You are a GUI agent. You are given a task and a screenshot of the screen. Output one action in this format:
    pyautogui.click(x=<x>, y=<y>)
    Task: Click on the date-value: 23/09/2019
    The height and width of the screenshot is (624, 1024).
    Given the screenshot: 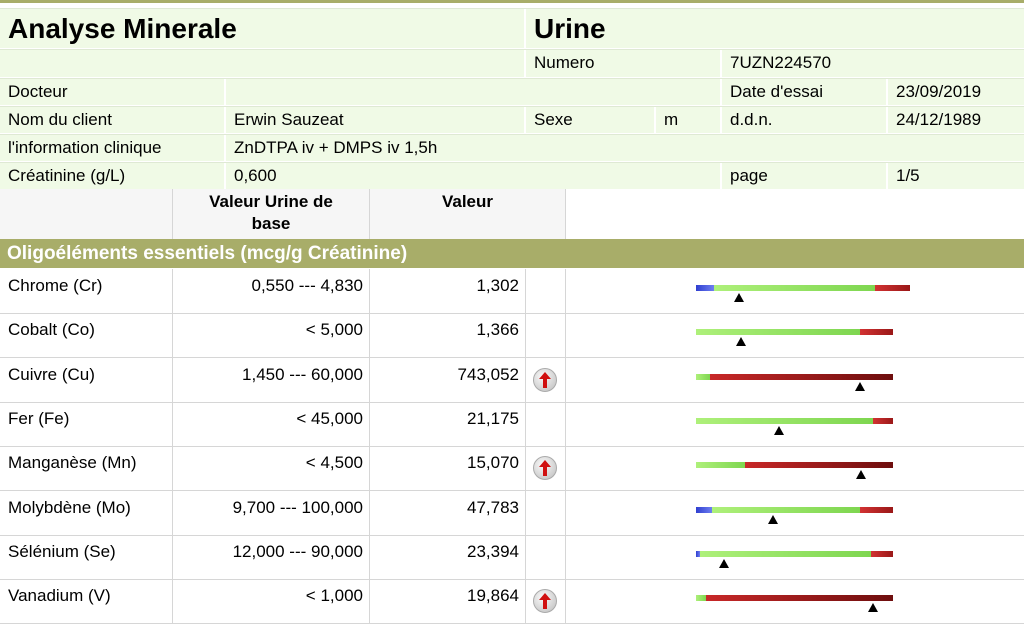 What is the action you would take?
    pyautogui.click(x=955, y=92)
    